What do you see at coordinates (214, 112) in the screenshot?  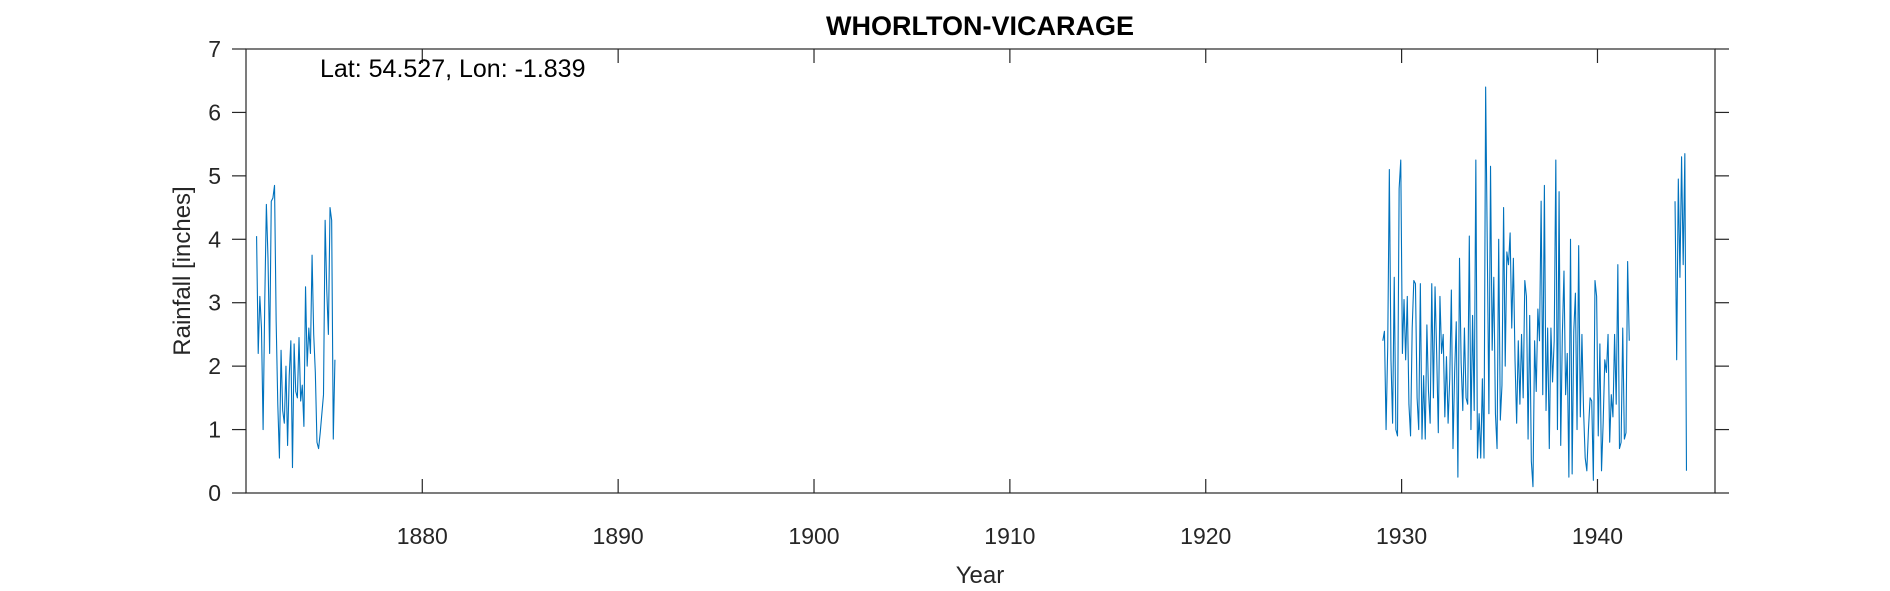 I see `y-tick-label: 6` at bounding box center [214, 112].